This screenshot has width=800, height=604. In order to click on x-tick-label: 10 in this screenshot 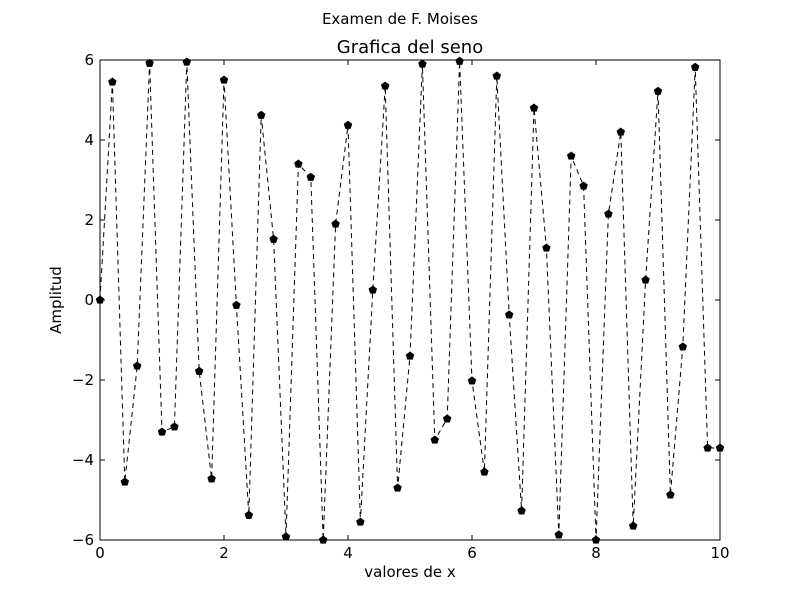, I will do `click(719, 553)`.